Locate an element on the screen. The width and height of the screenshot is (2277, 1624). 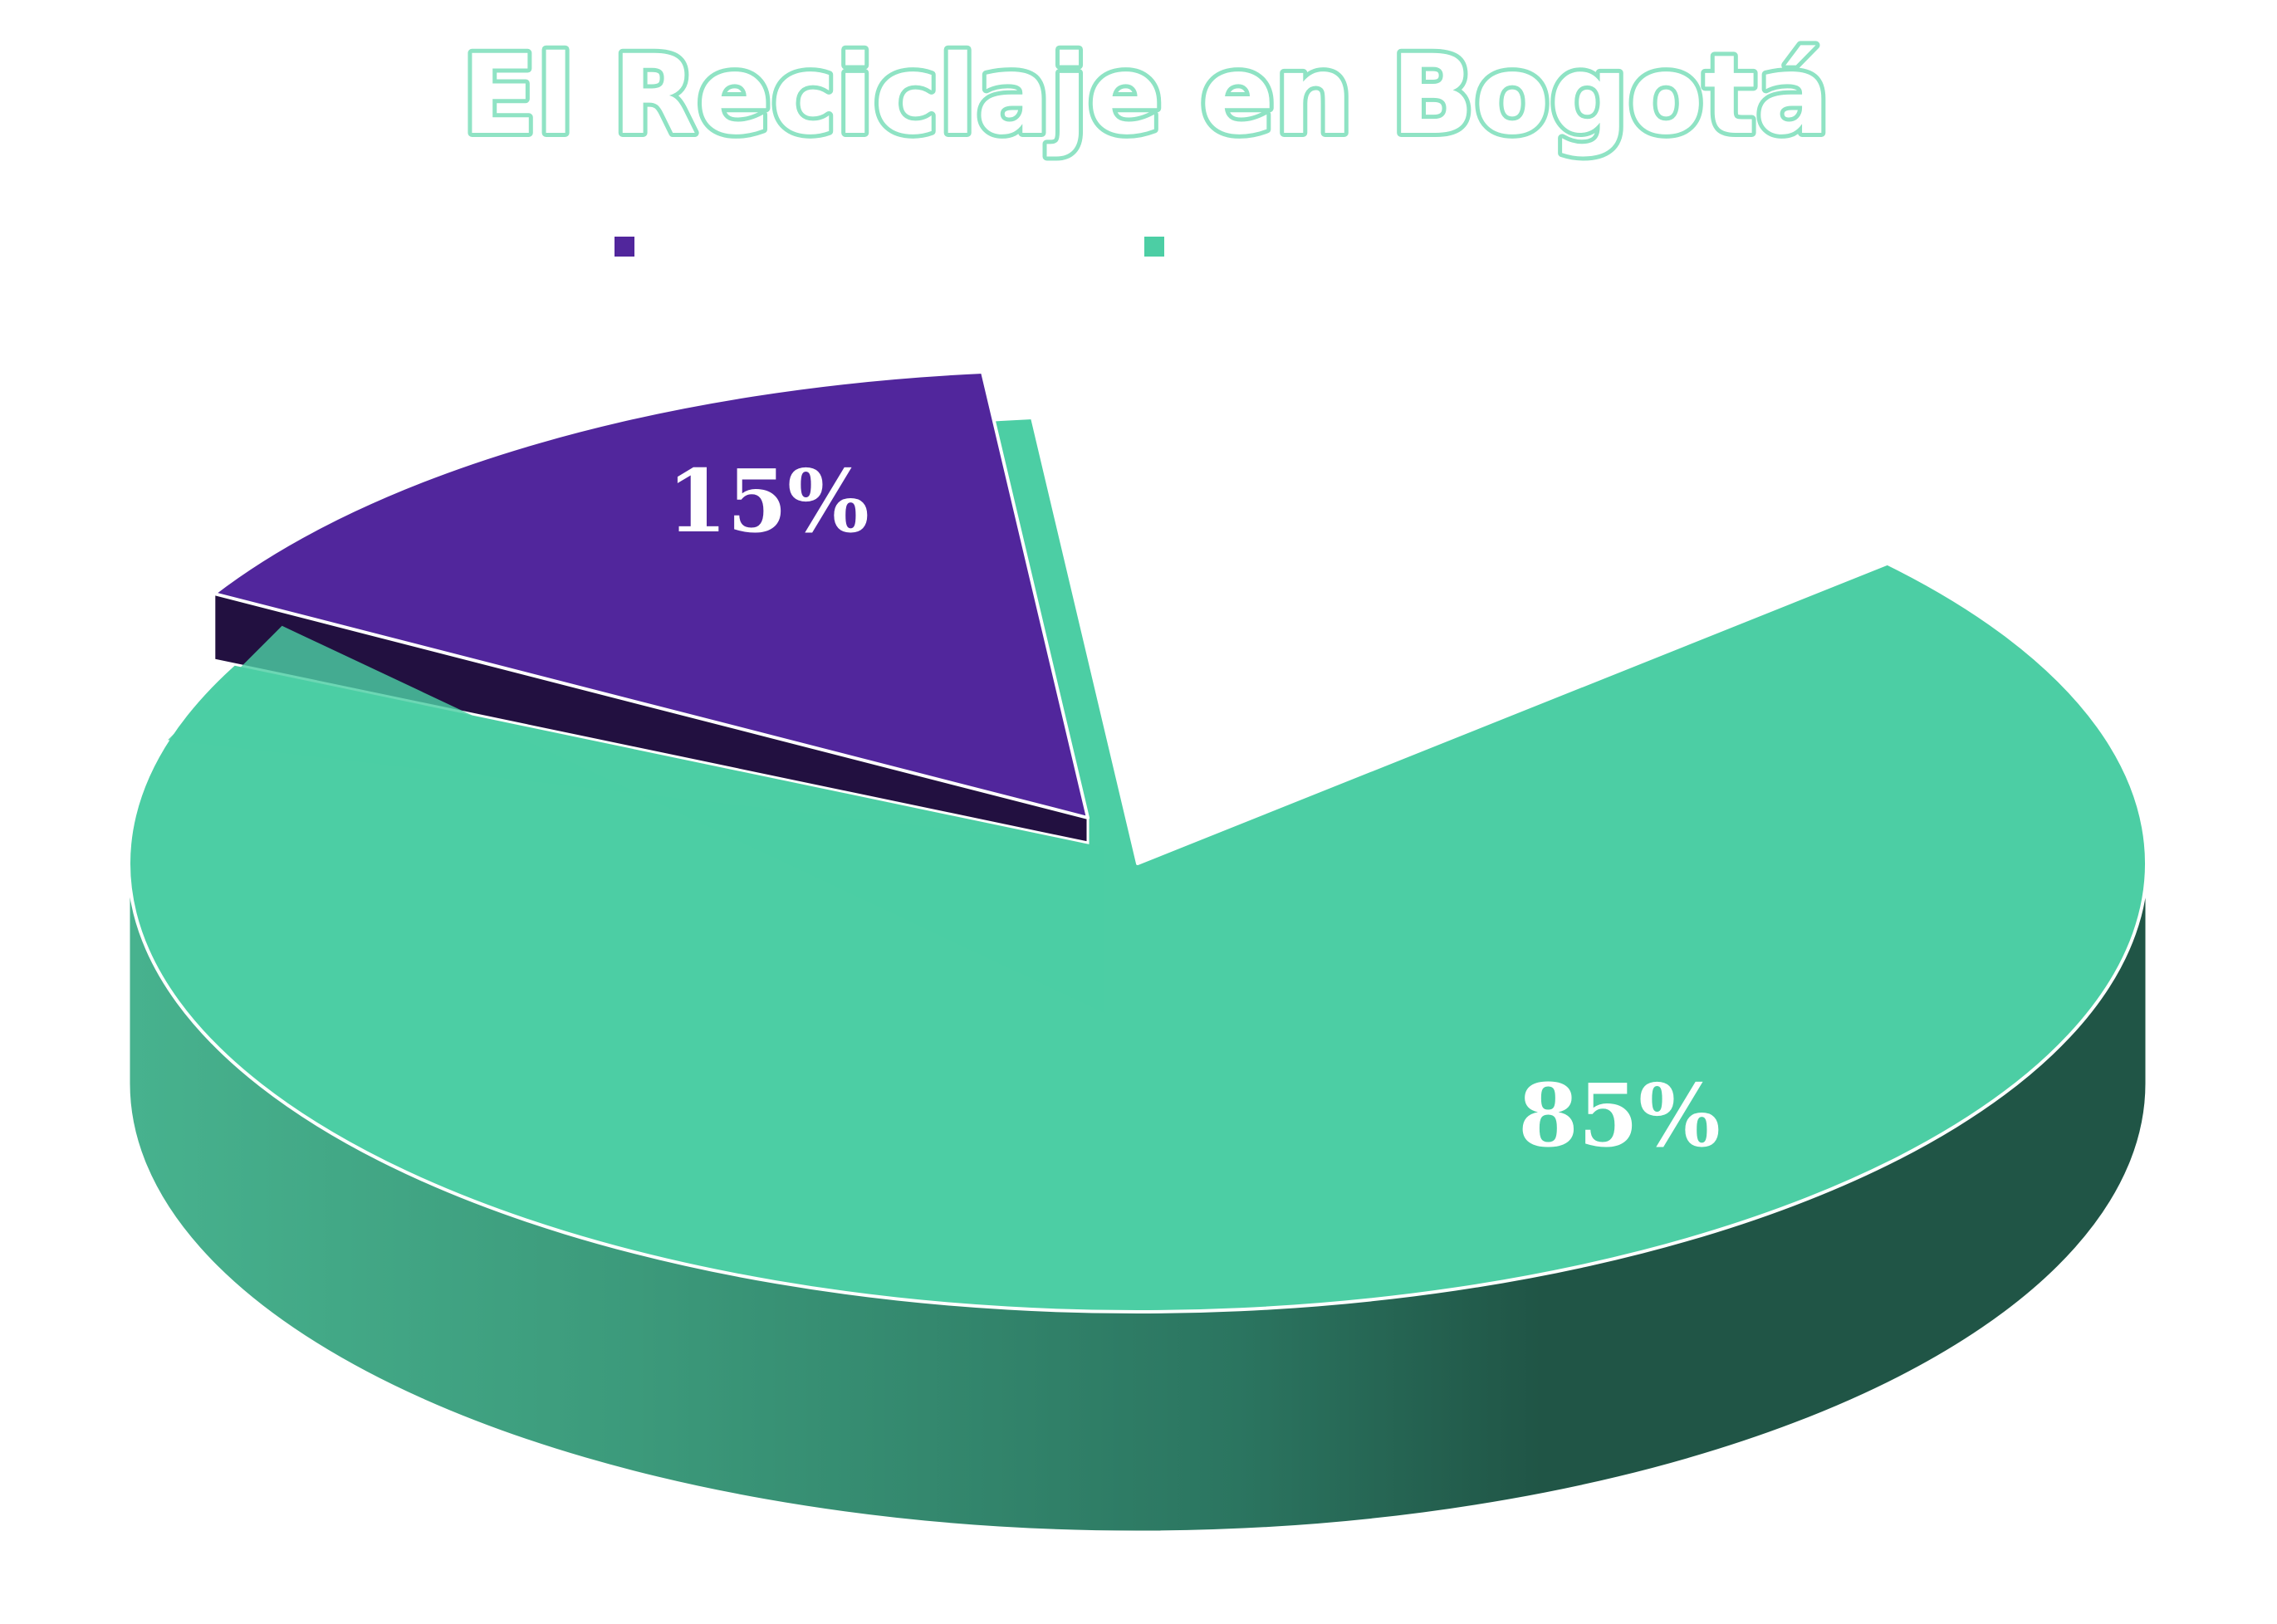
legend-swatch-not-recycled is located at coordinates (1154, 247).